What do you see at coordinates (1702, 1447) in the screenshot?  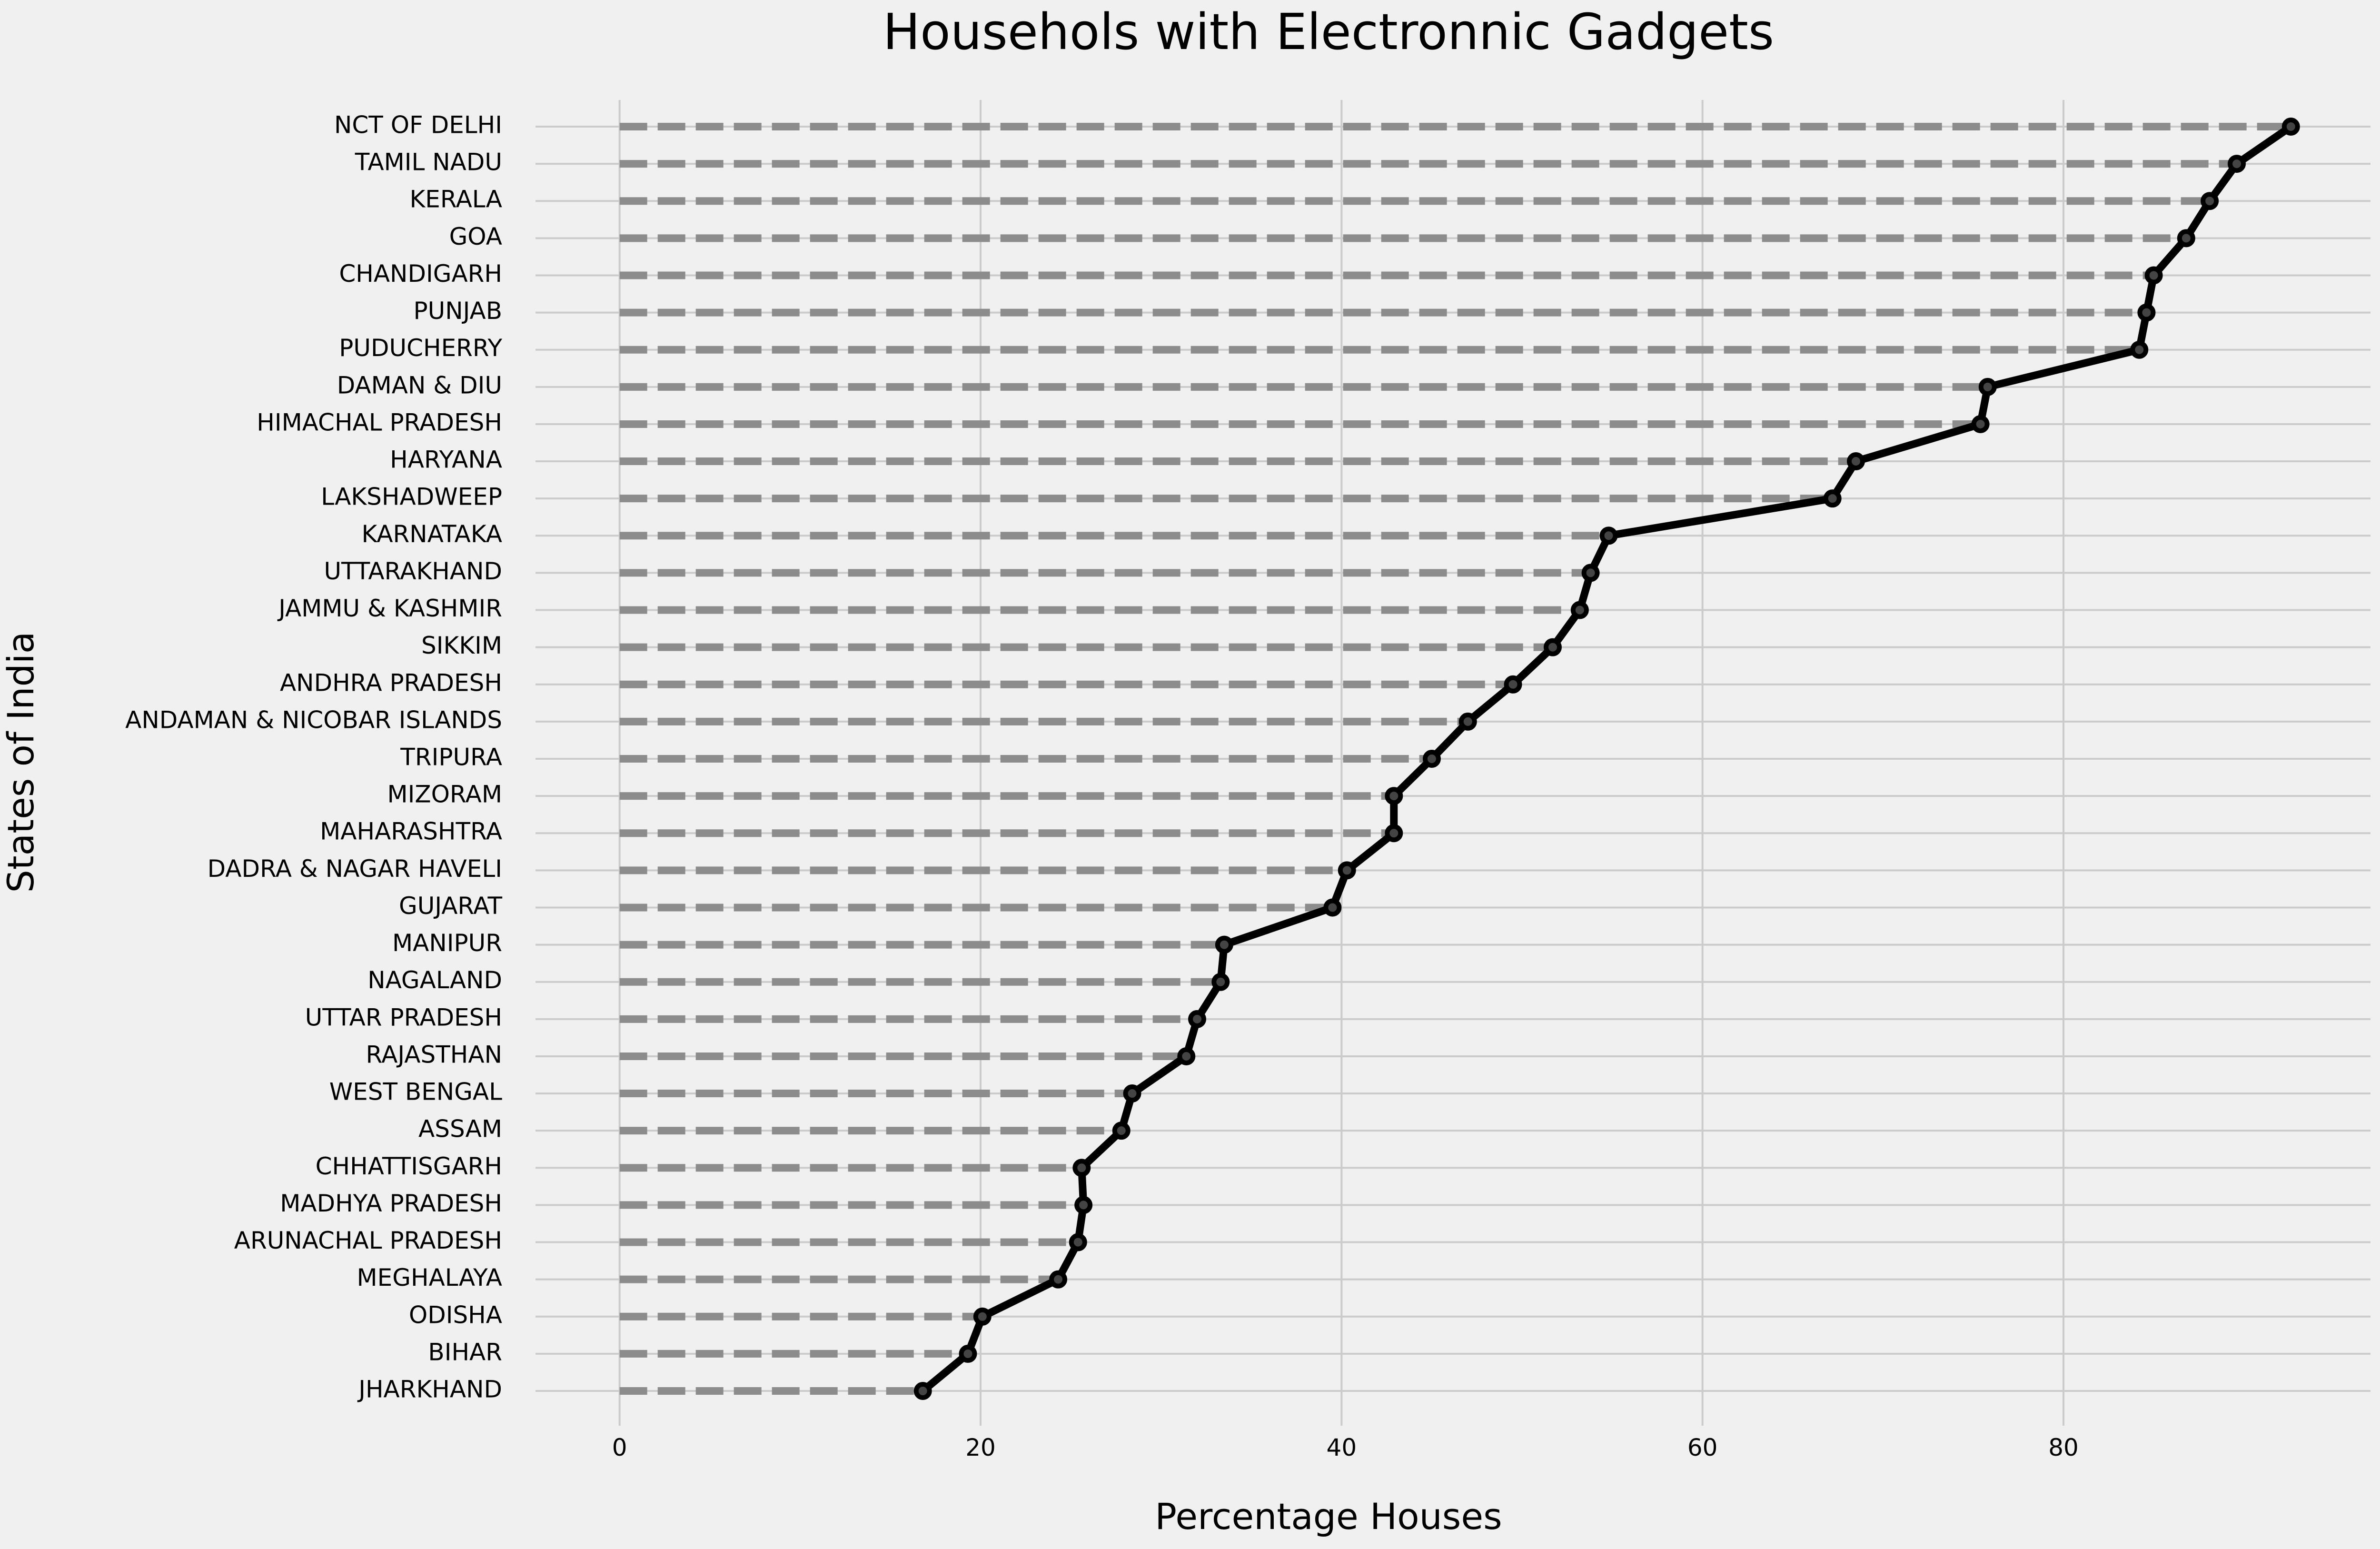 I see `x-tick-label: 60` at bounding box center [1702, 1447].